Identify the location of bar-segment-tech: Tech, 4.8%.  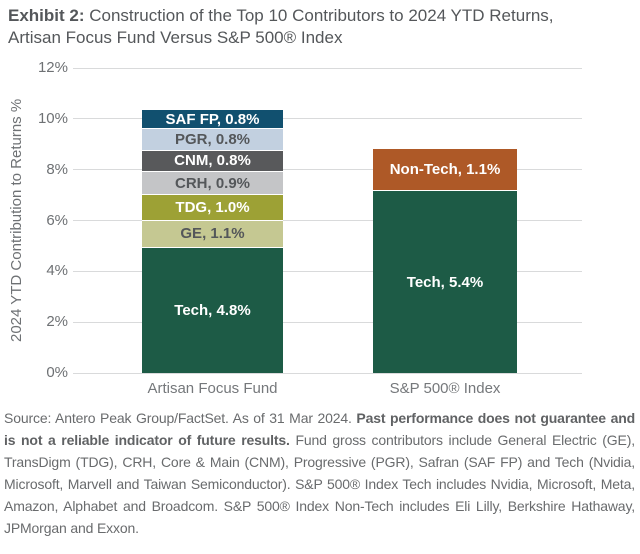
(212, 310).